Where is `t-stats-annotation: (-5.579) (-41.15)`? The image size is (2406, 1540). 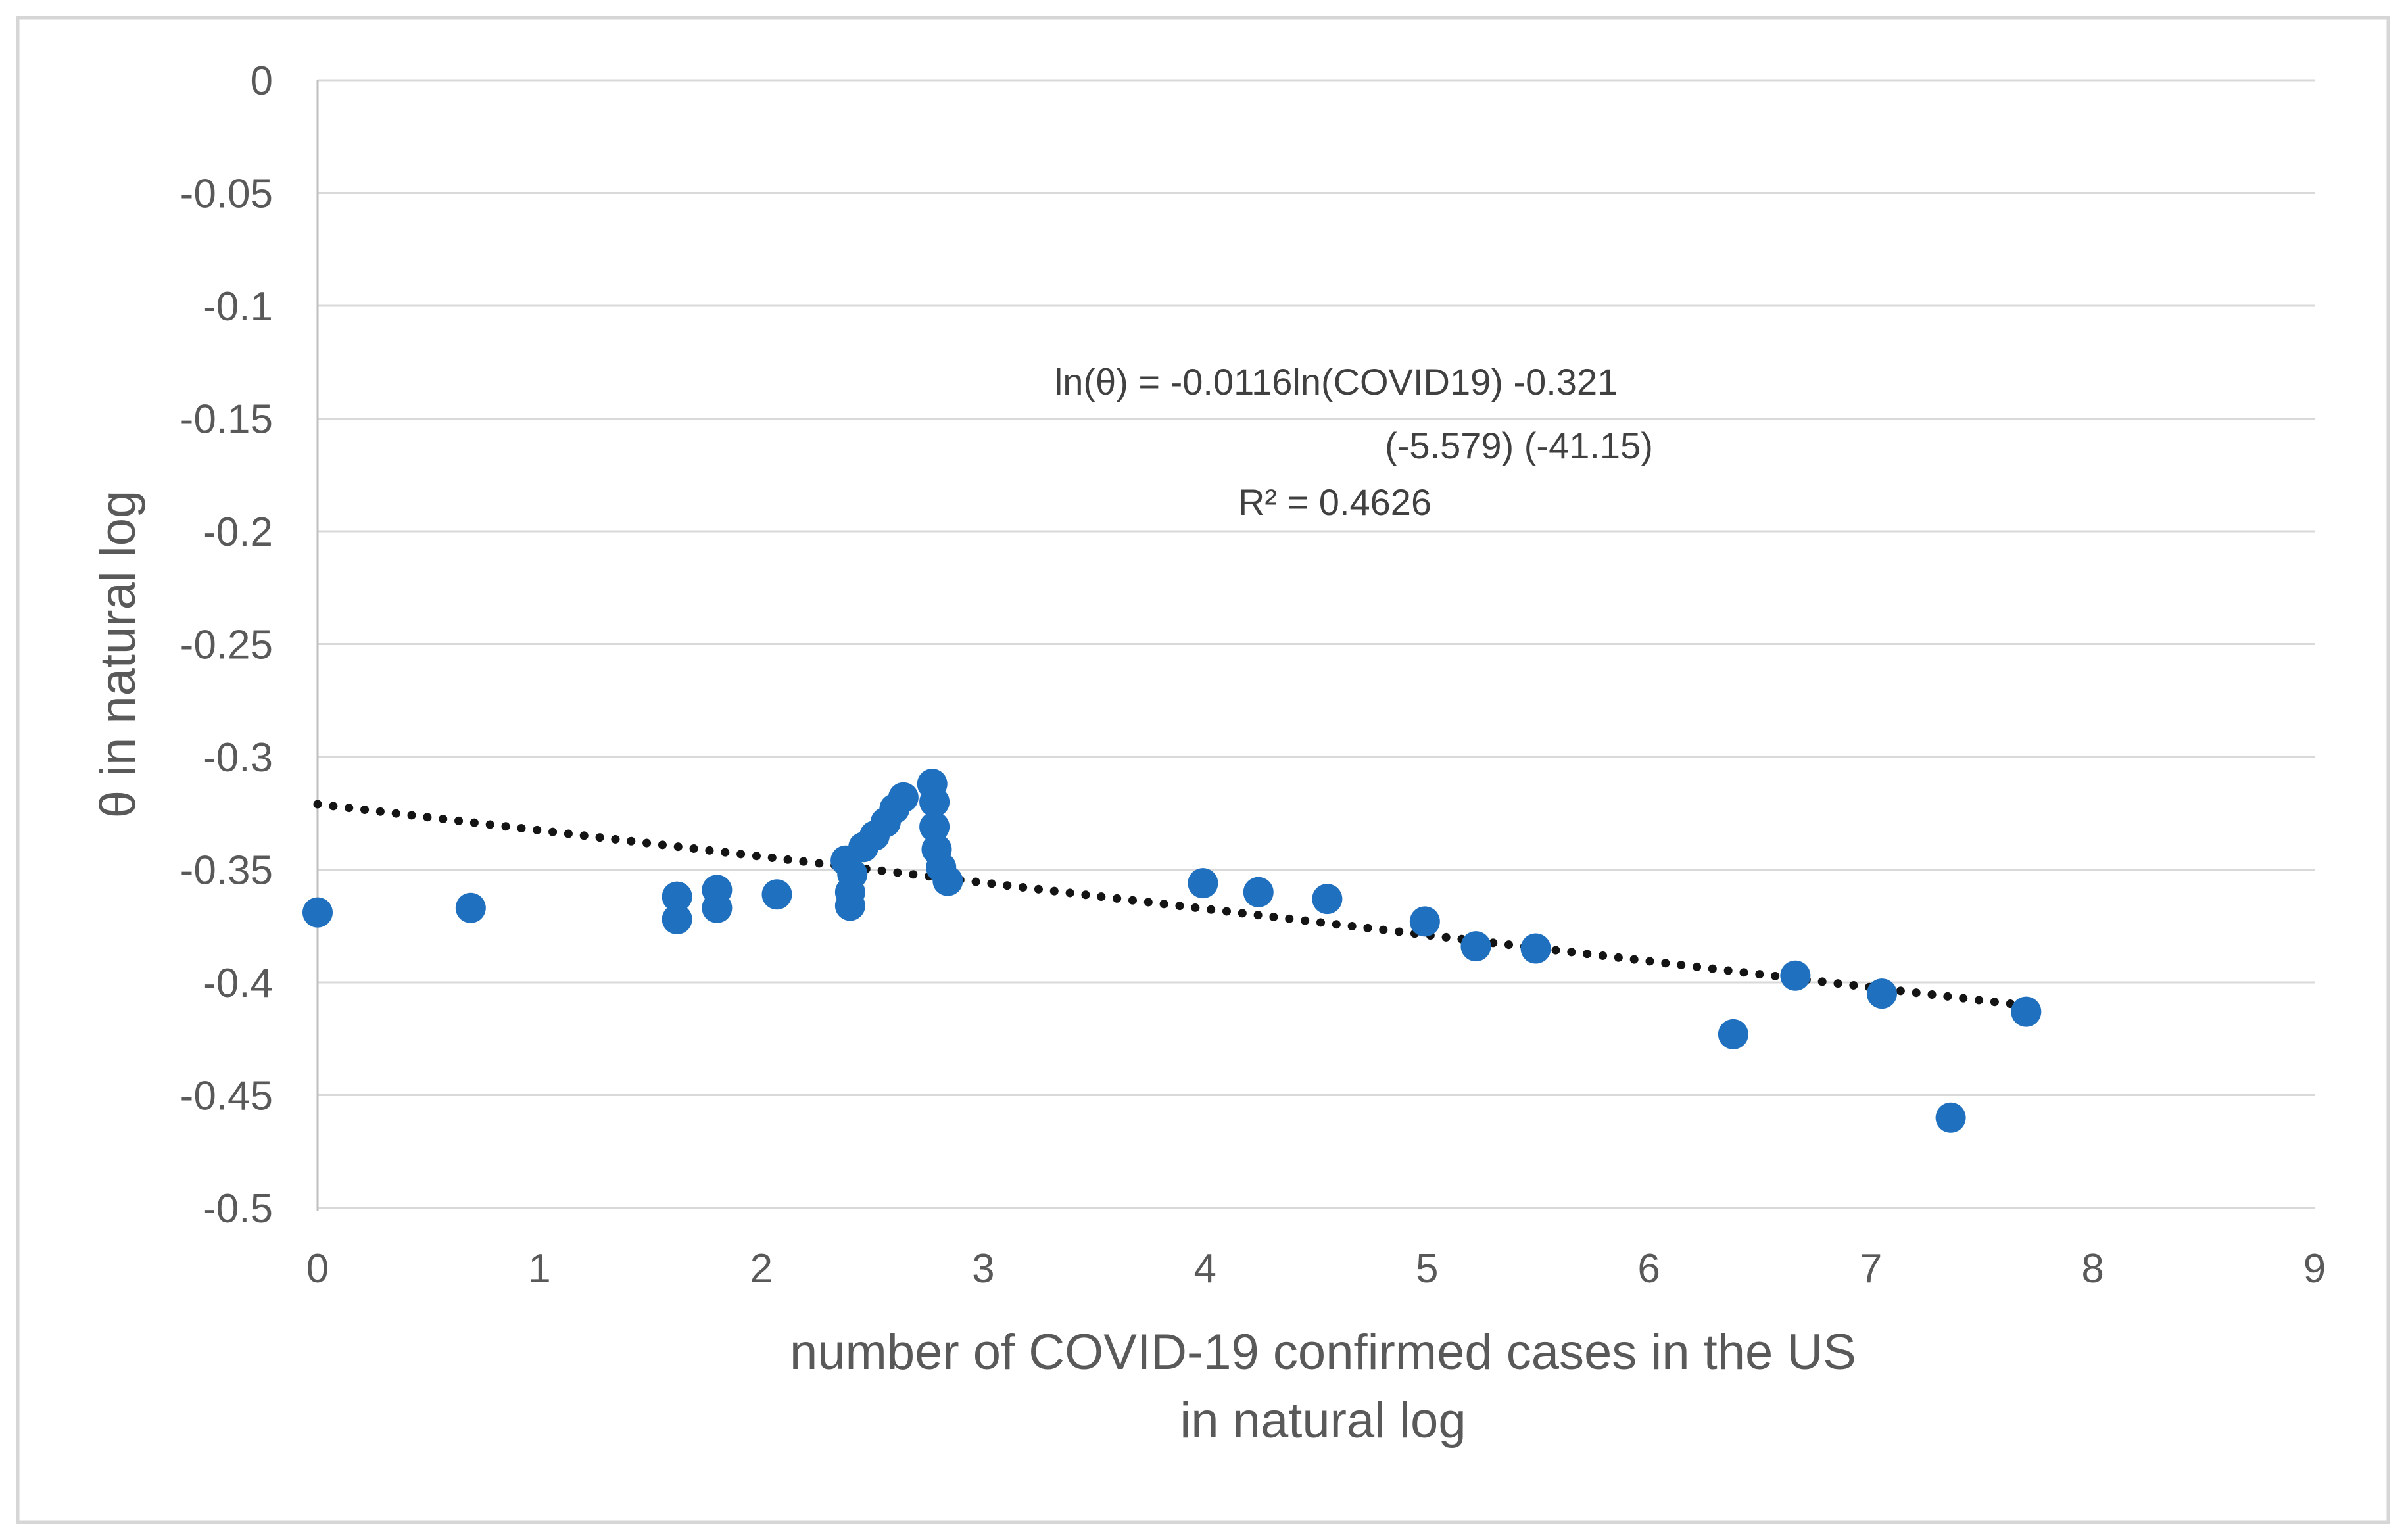 t-stats-annotation: (-5.579) (-41.15) is located at coordinates (1519, 445).